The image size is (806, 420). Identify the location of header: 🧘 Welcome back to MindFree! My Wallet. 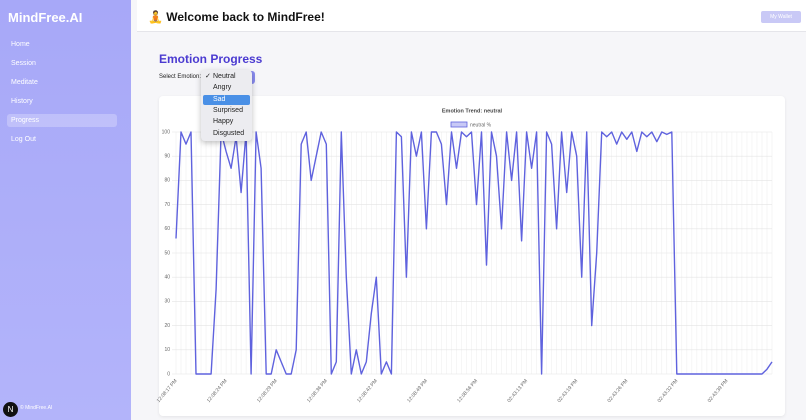
(471, 16).